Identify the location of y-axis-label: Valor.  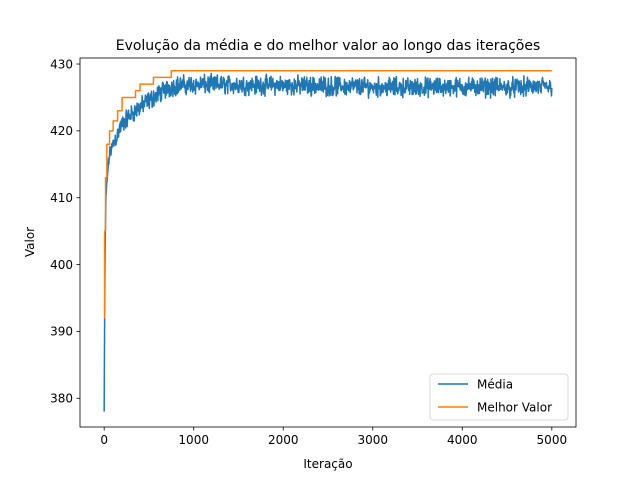
(30, 242).